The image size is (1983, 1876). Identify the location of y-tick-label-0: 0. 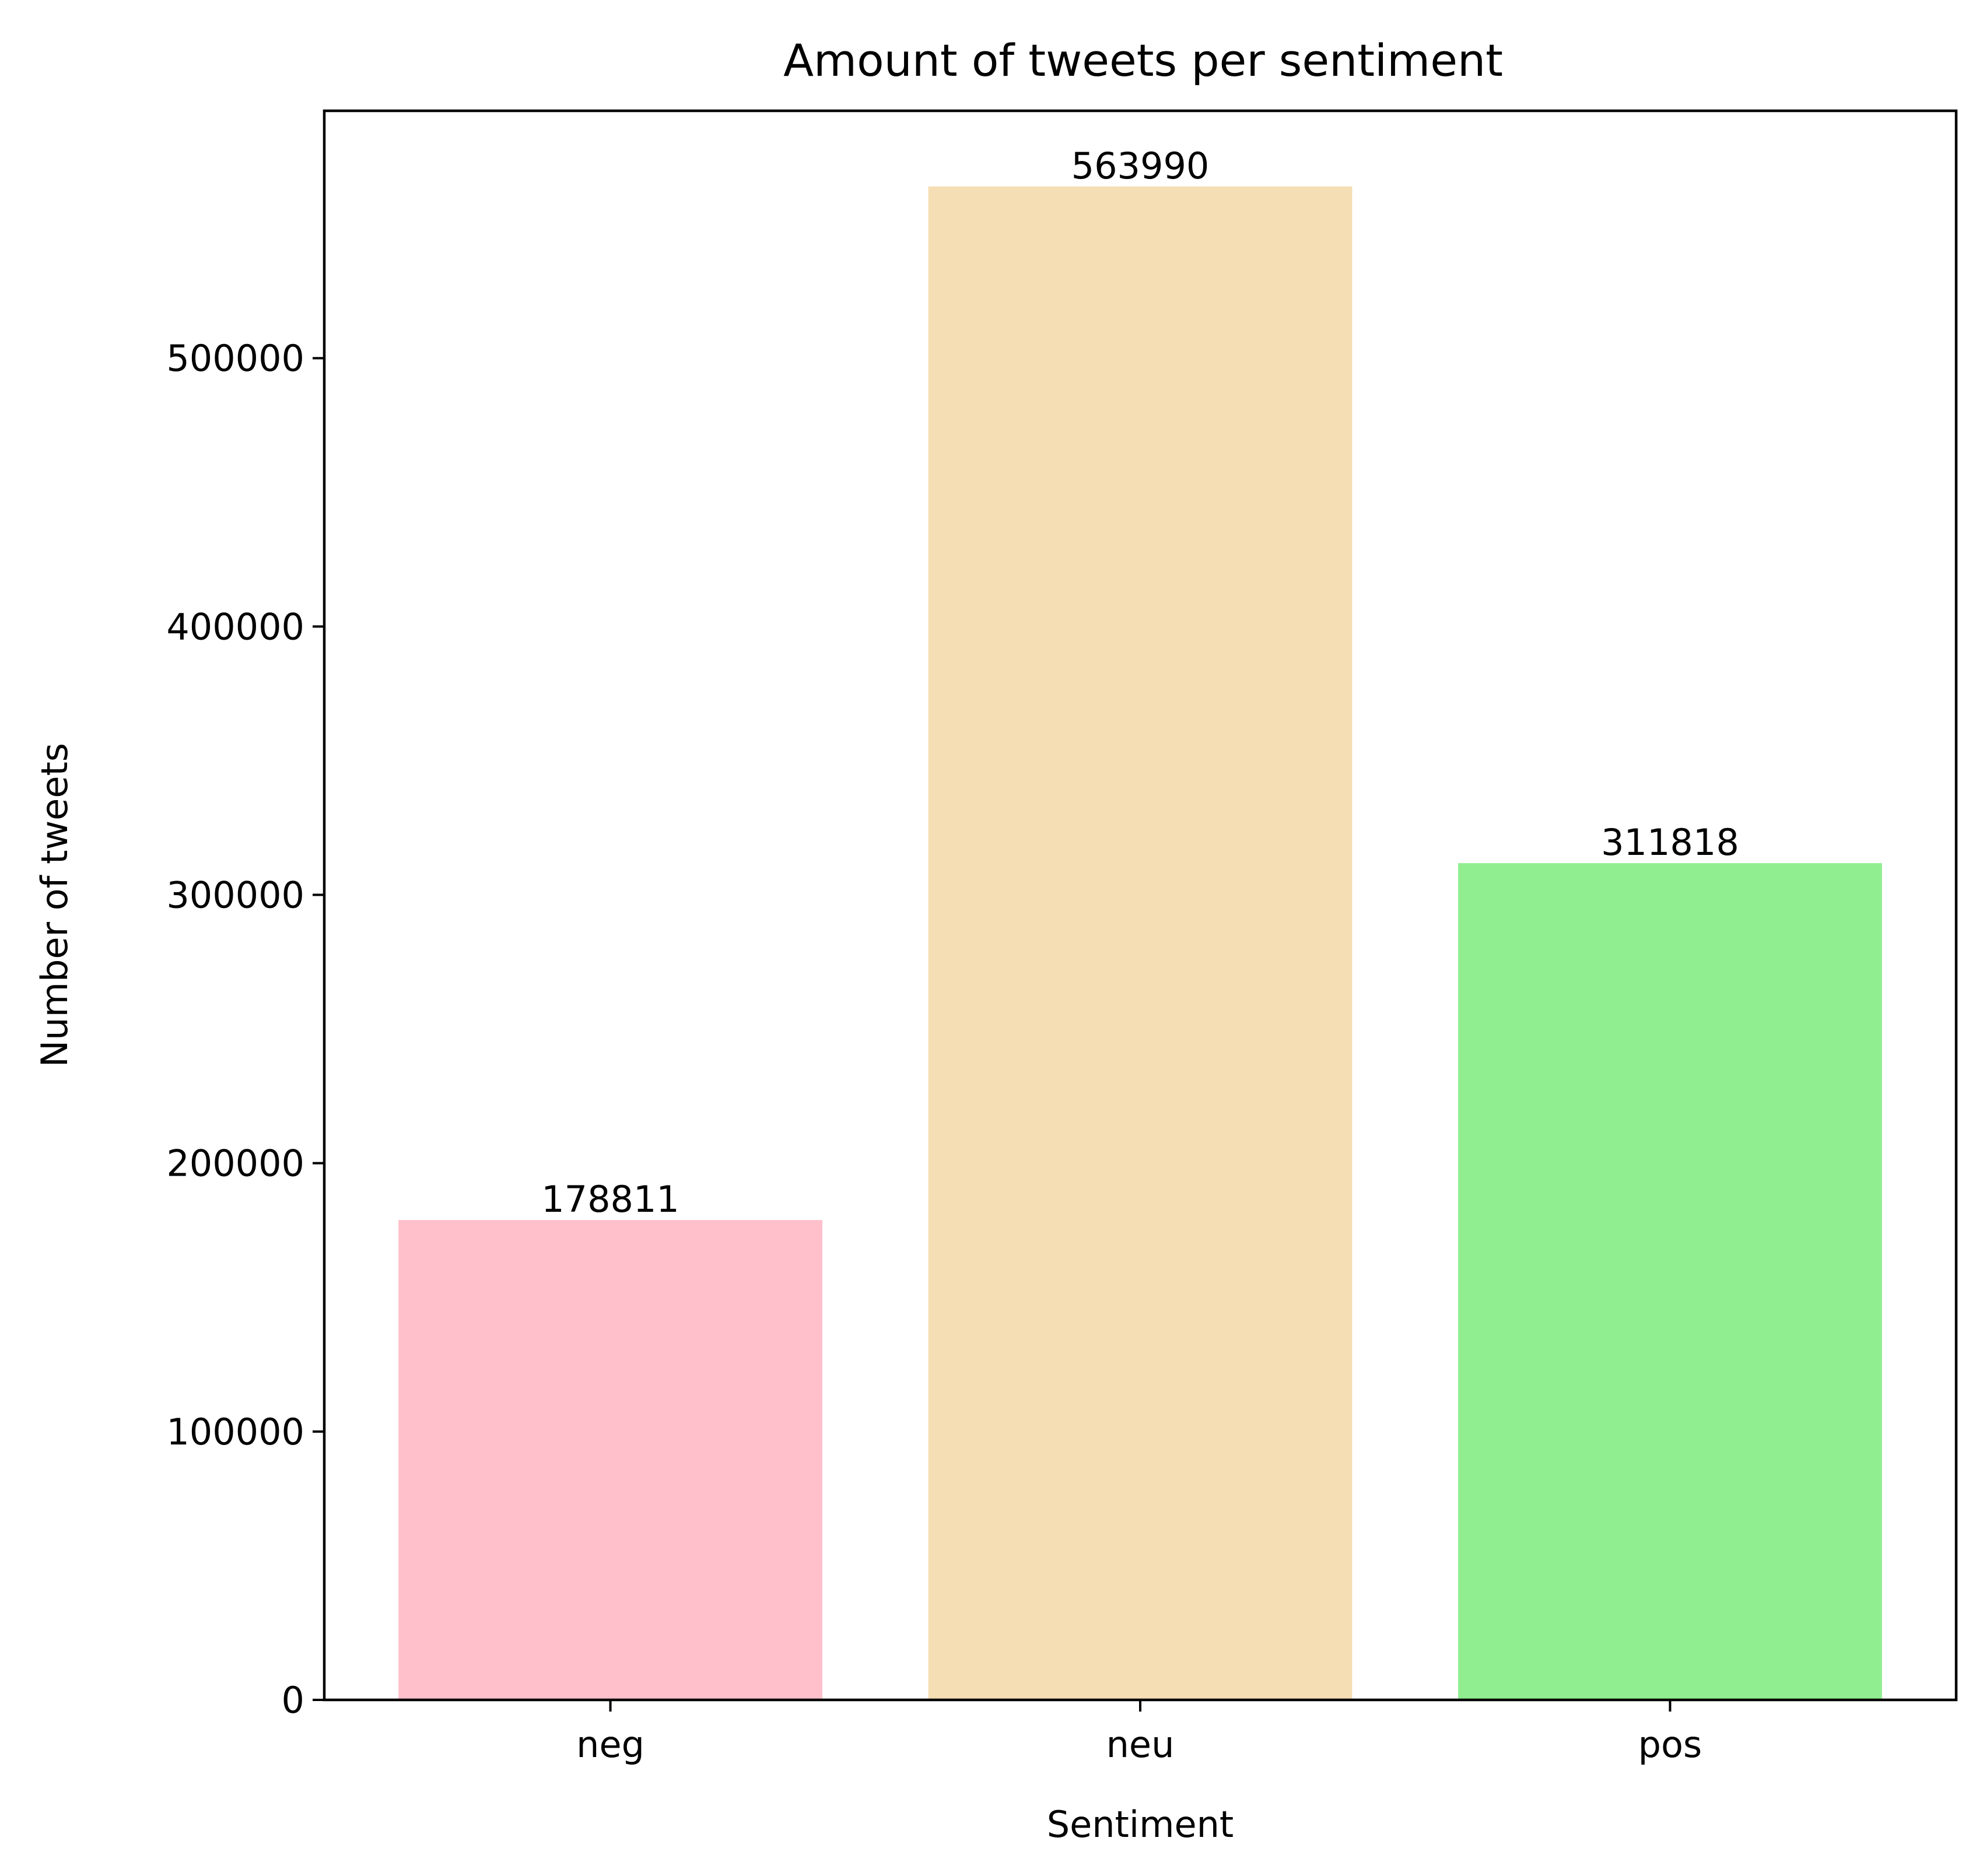
(293, 1700).